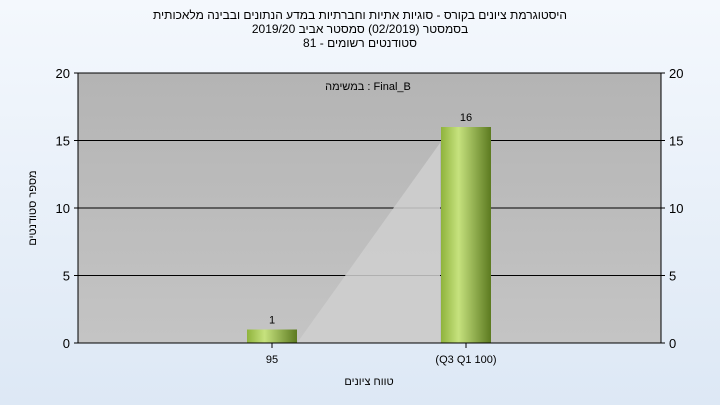 Image resolution: width=720 pixels, height=405 pixels. I want to click on bar-shadow, so click(368, 243).